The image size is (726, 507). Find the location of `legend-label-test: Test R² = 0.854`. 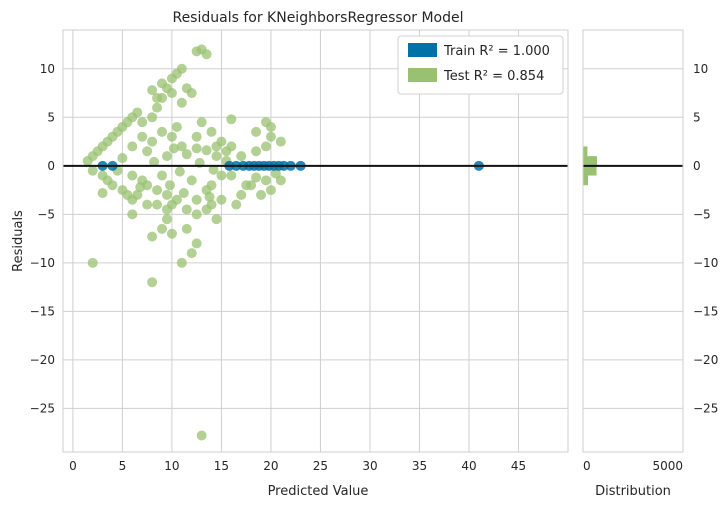

legend-label-test: Test R² = 0.854 is located at coordinates (493, 76).